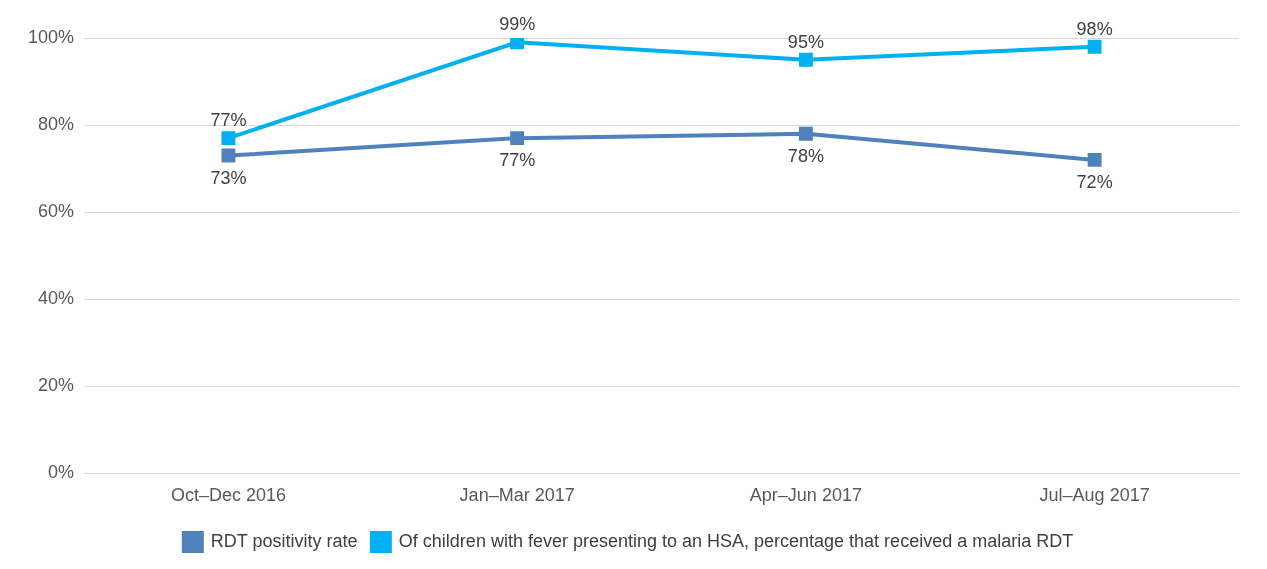 Image resolution: width=1267 pixels, height=569 pixels. What do you see at coordinates (805, 41) in the screenshot?
I see `data-label: 95%` at bounding box center [805, 41].